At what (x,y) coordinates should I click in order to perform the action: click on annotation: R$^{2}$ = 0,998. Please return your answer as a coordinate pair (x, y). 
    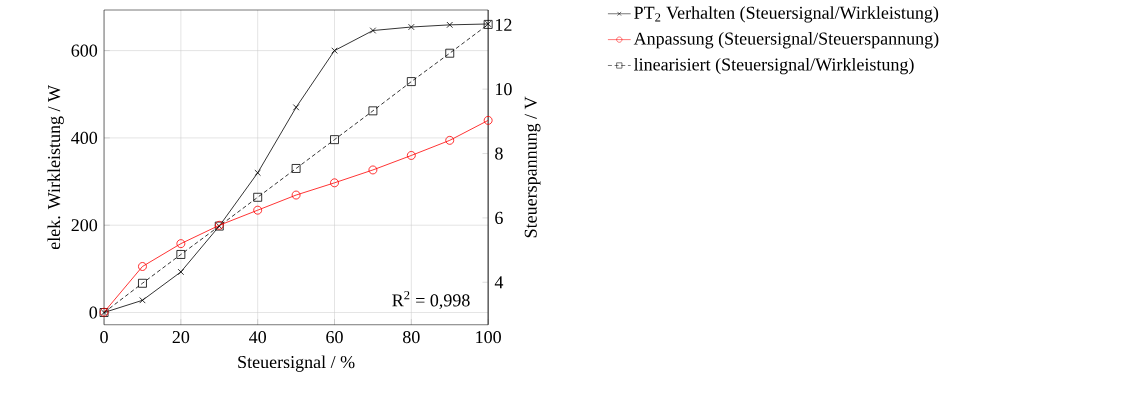
    Looking at the image, I should click on (431, 300).